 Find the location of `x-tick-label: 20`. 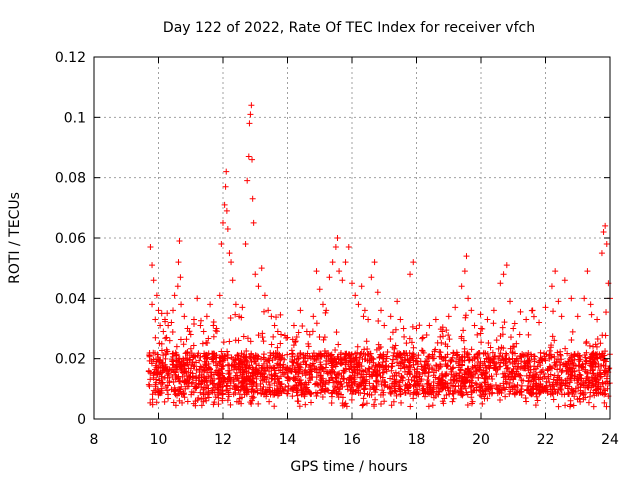

x-tick-label: 20 is located at coordinates (481, 440).